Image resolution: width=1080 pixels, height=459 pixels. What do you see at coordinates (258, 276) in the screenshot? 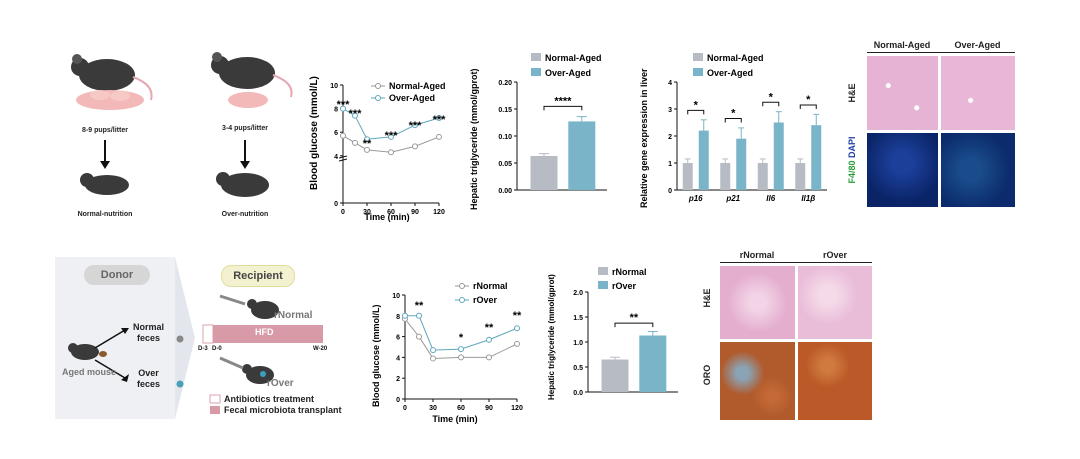
I see `recipient-label: Recipient` at bounding box center [258, 276].